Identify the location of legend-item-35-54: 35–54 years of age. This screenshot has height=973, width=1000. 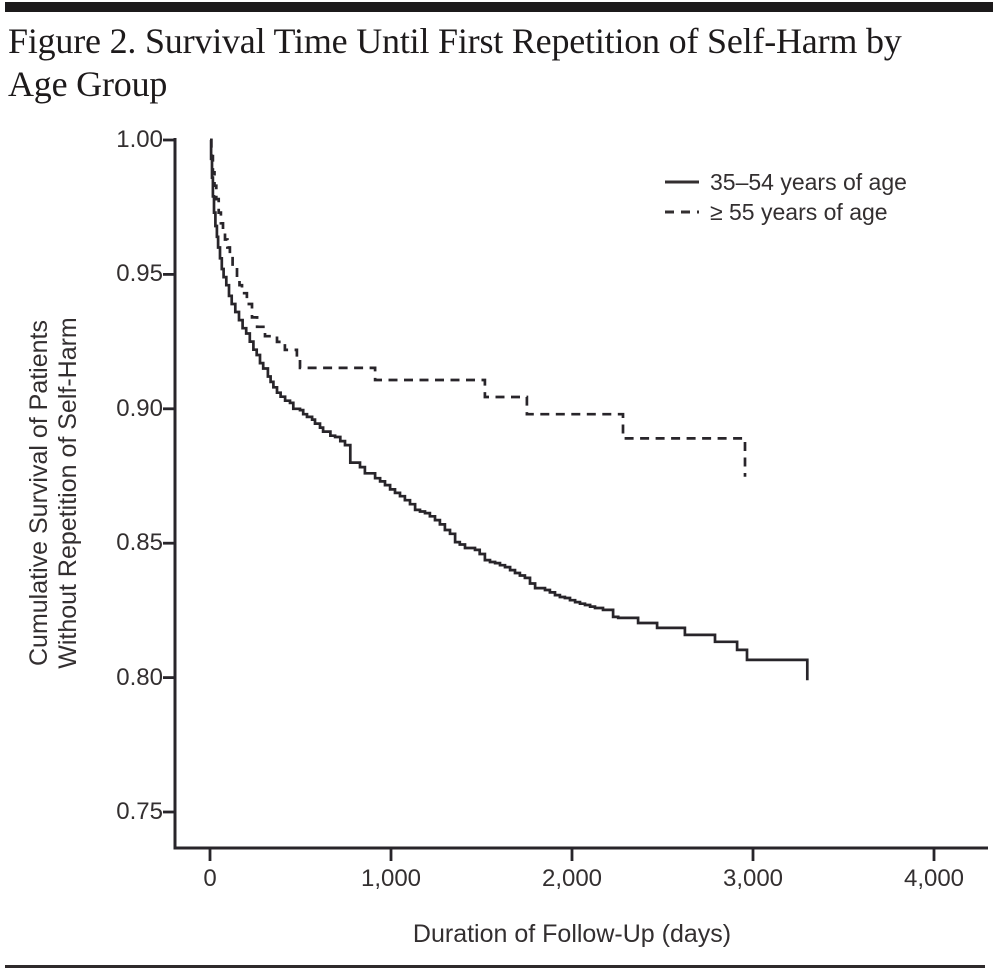
(785, 182).